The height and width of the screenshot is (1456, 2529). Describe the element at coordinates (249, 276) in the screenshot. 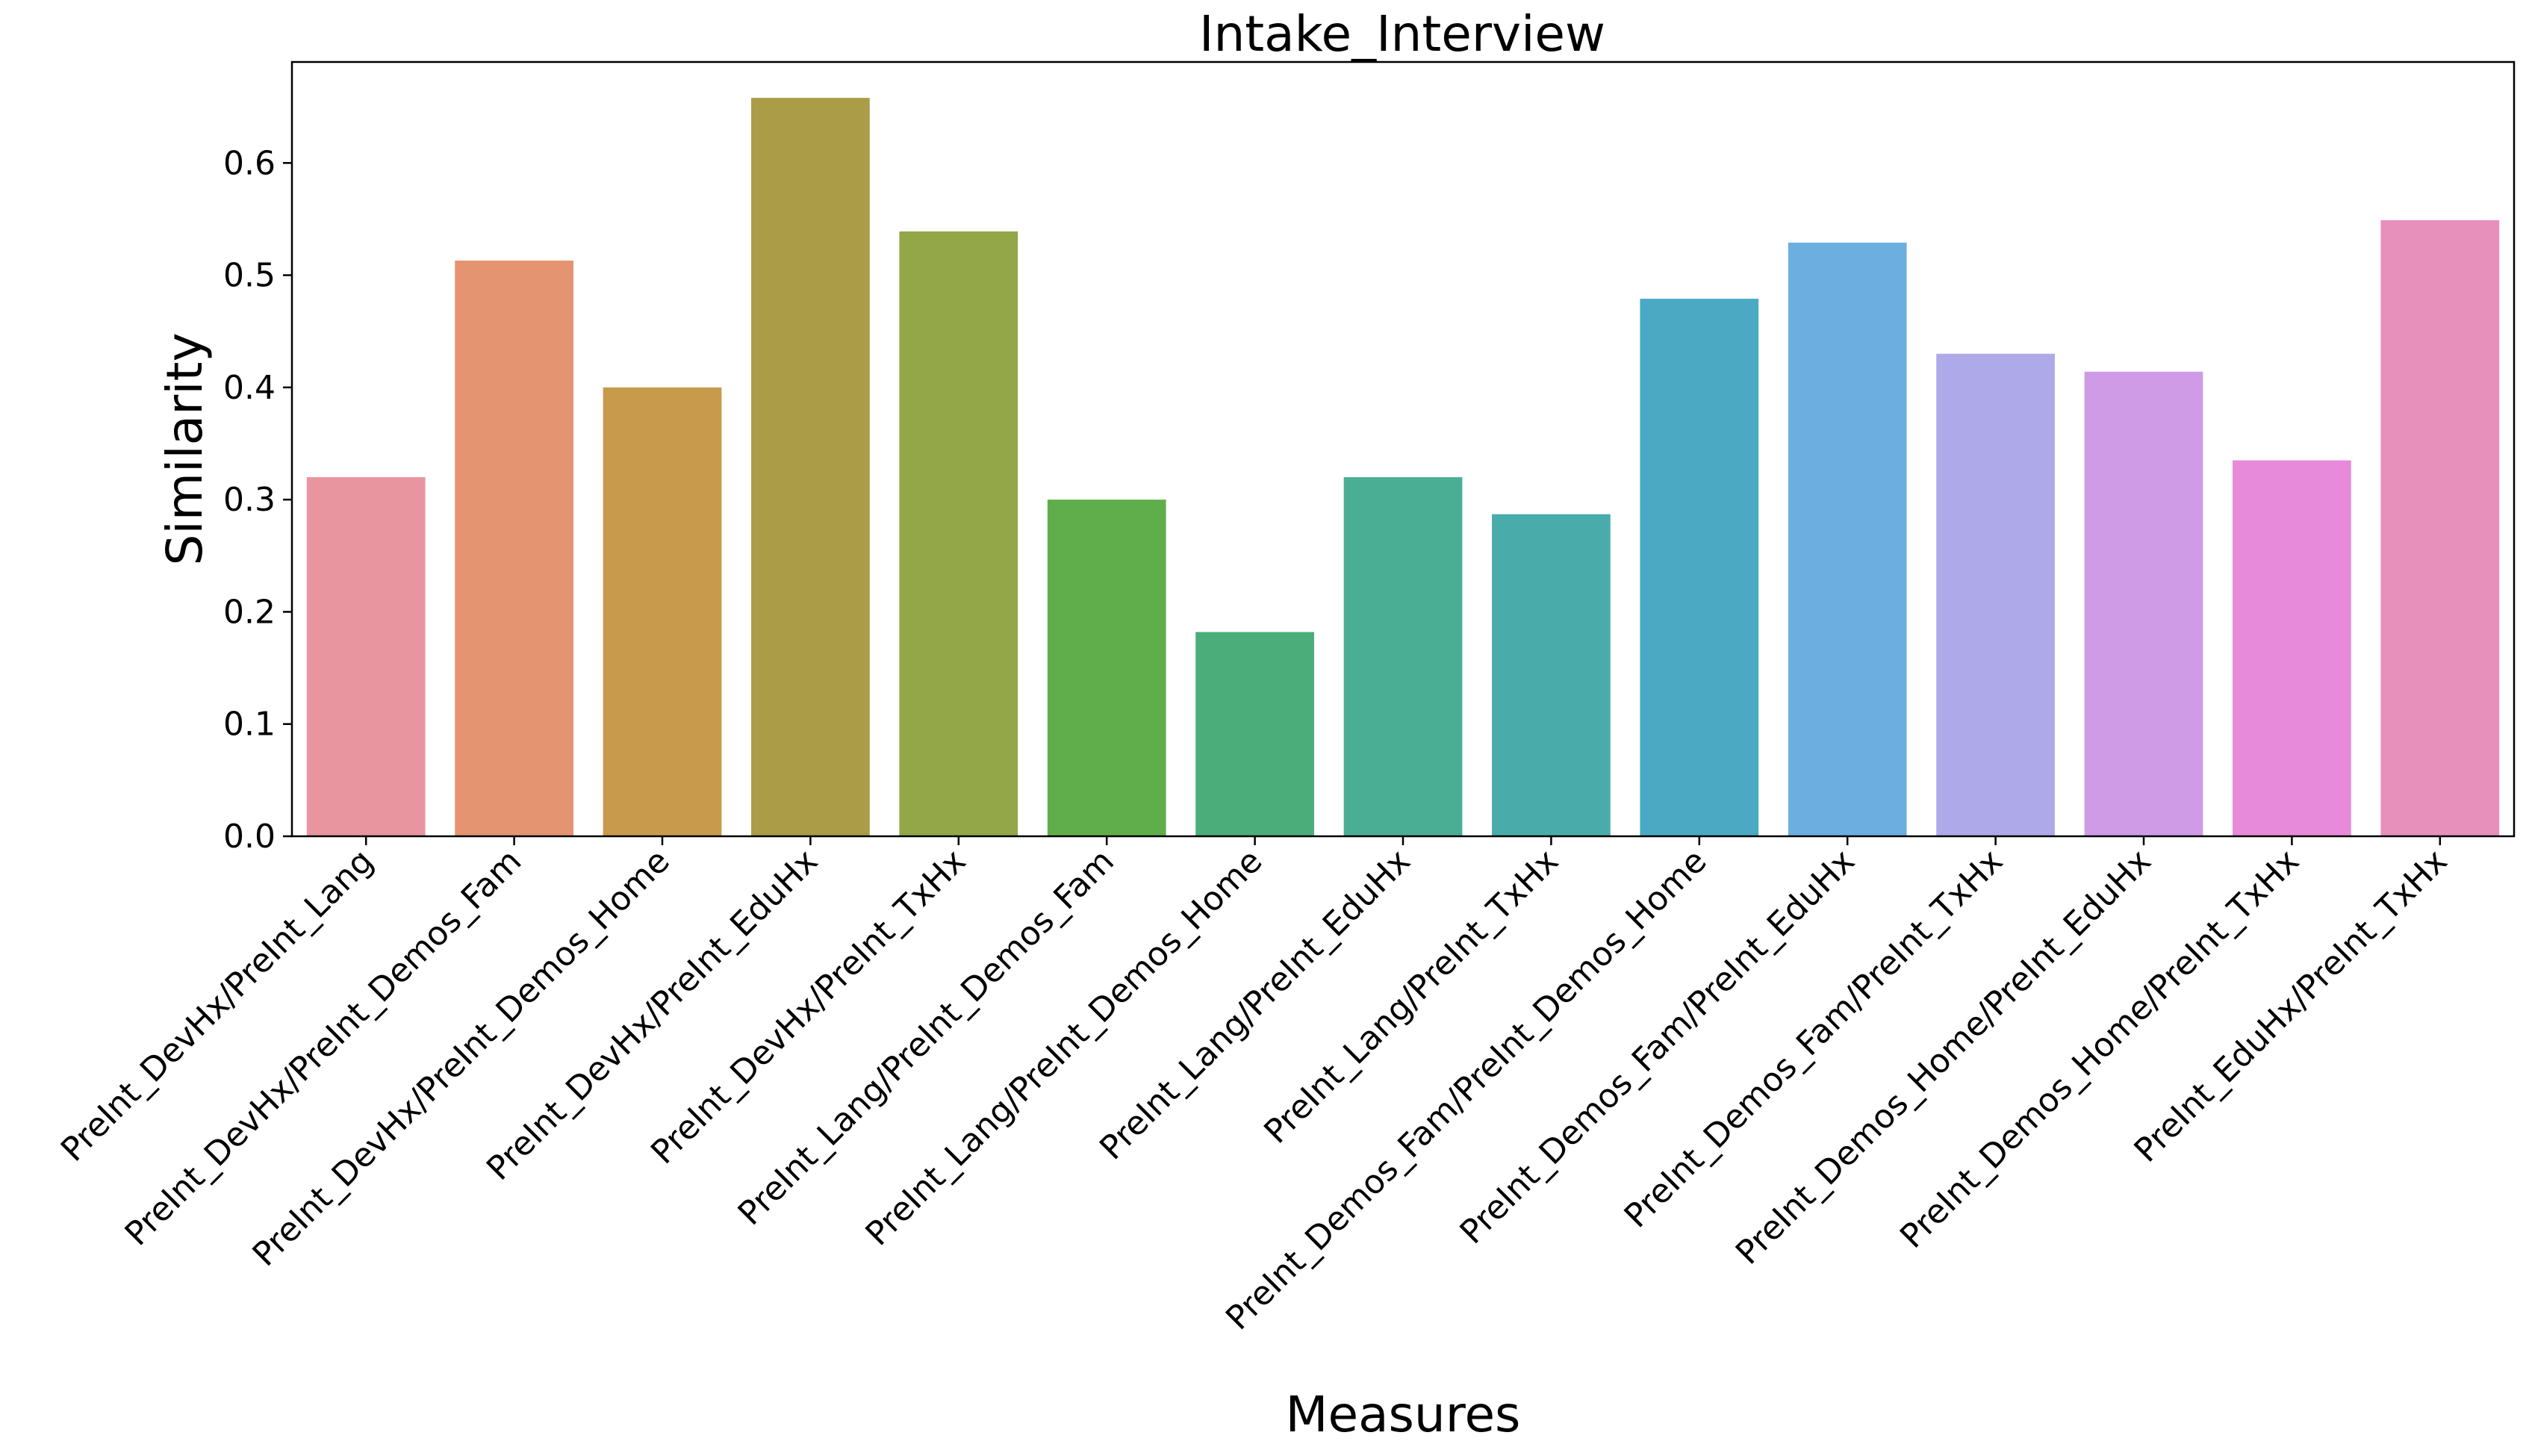

I see `y-tick-label: 0.5` at that location.